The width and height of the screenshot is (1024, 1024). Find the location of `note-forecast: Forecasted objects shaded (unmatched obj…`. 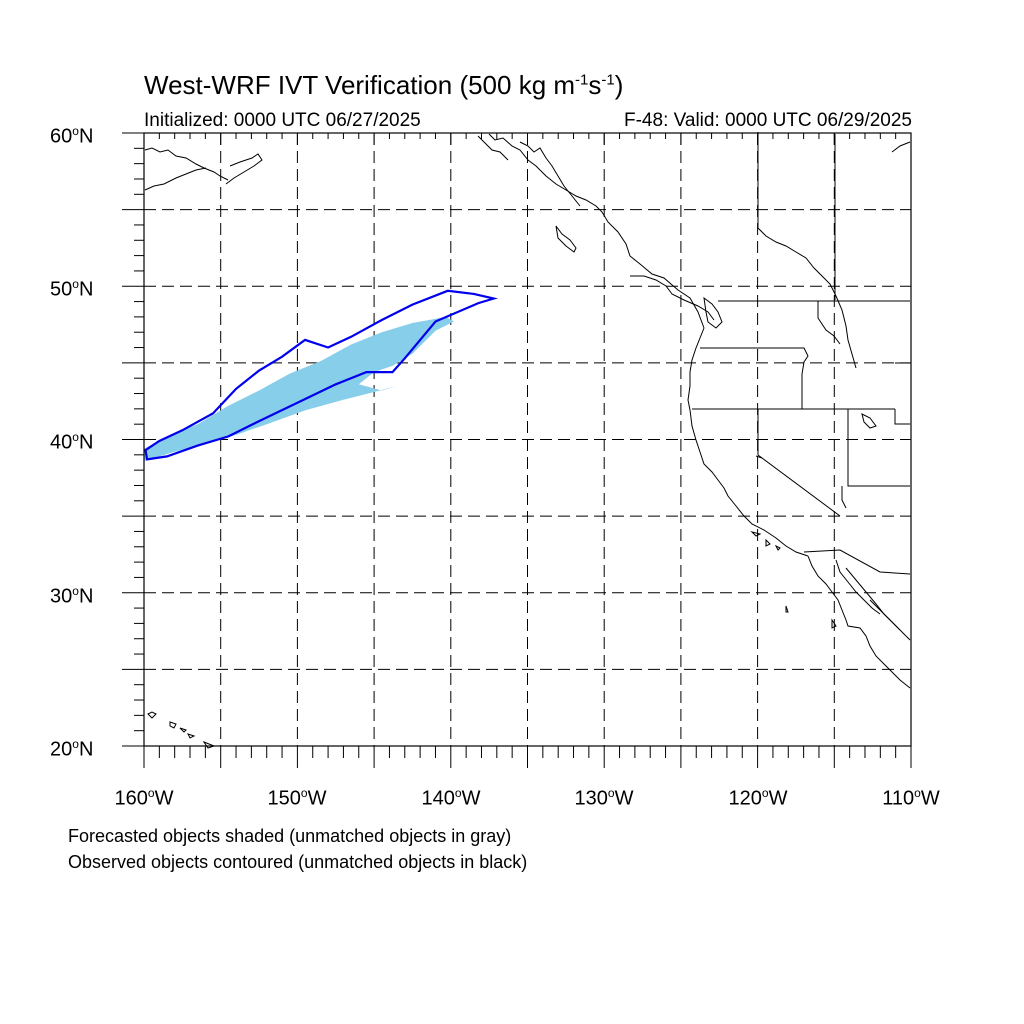

note-forecast: Forecasted objects shaded (unmatched obj… is located at coordinates (290, 836).